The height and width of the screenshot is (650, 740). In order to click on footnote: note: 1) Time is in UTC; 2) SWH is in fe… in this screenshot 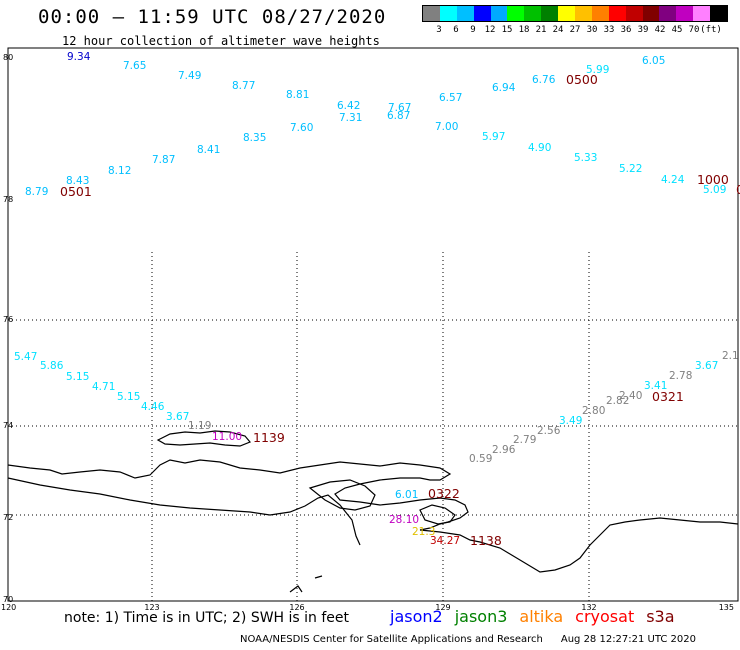, I will do `click(207, 618)`.